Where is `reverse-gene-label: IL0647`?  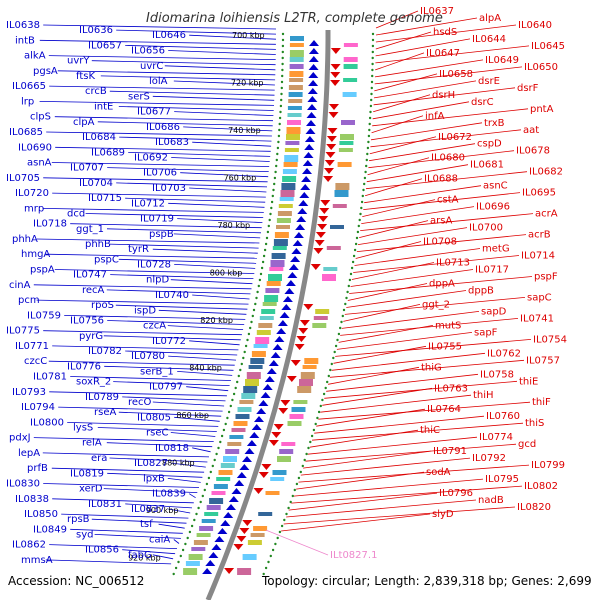
reverse-gene-label: IL0647 is located at coordinates (443, 53).